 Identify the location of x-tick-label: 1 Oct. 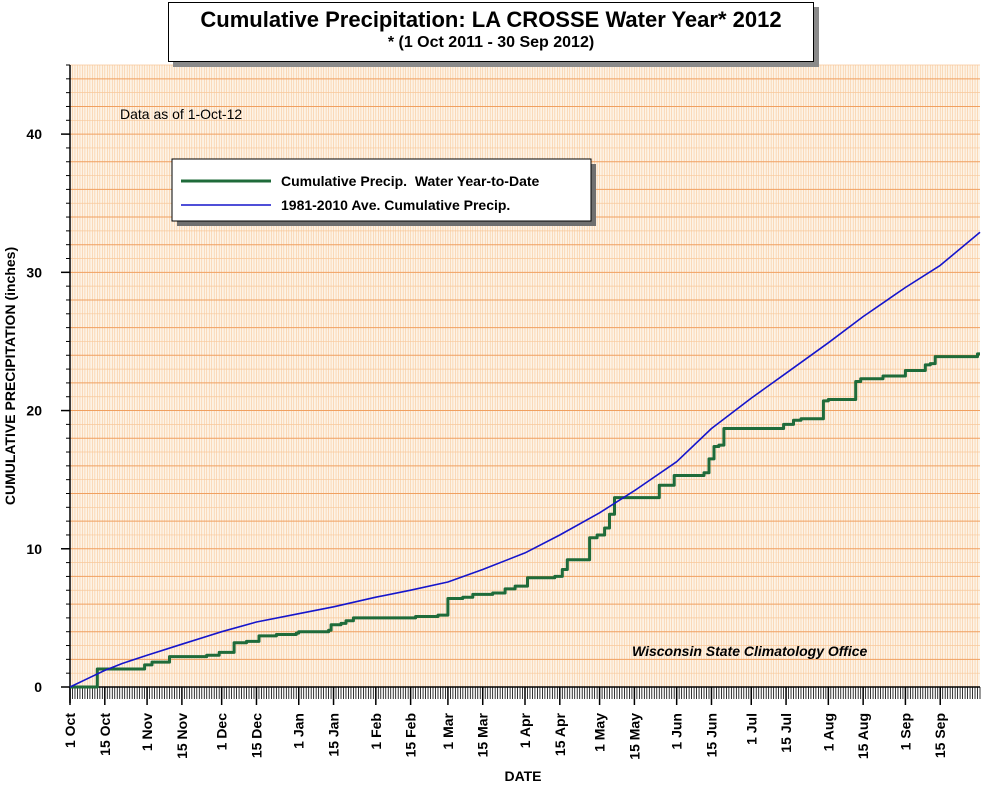
(70, 730).